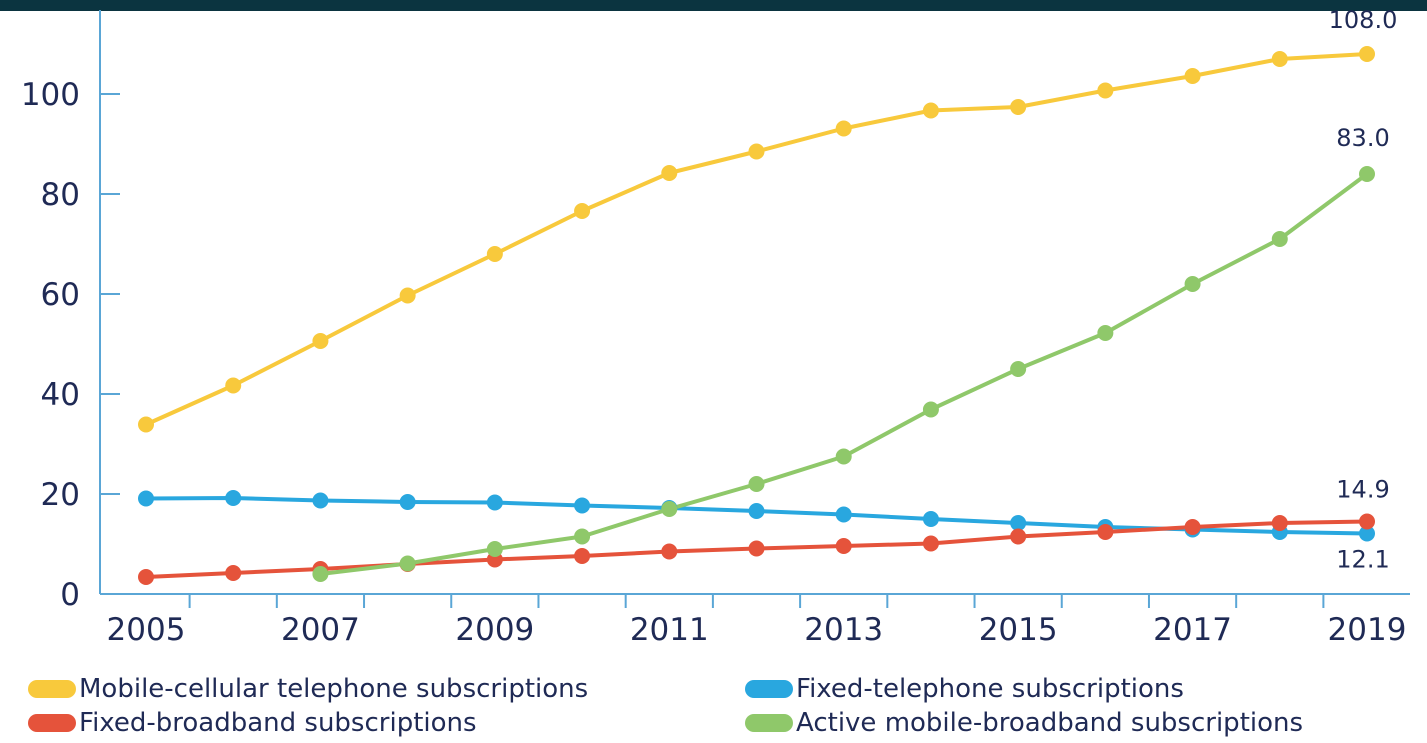 The height and width of the screenshot is (743, 1427). What do you see at coordinates (146, 630) in the screenshot?
I see `x-tick-label: 2005` at bounding box center [146, 630].